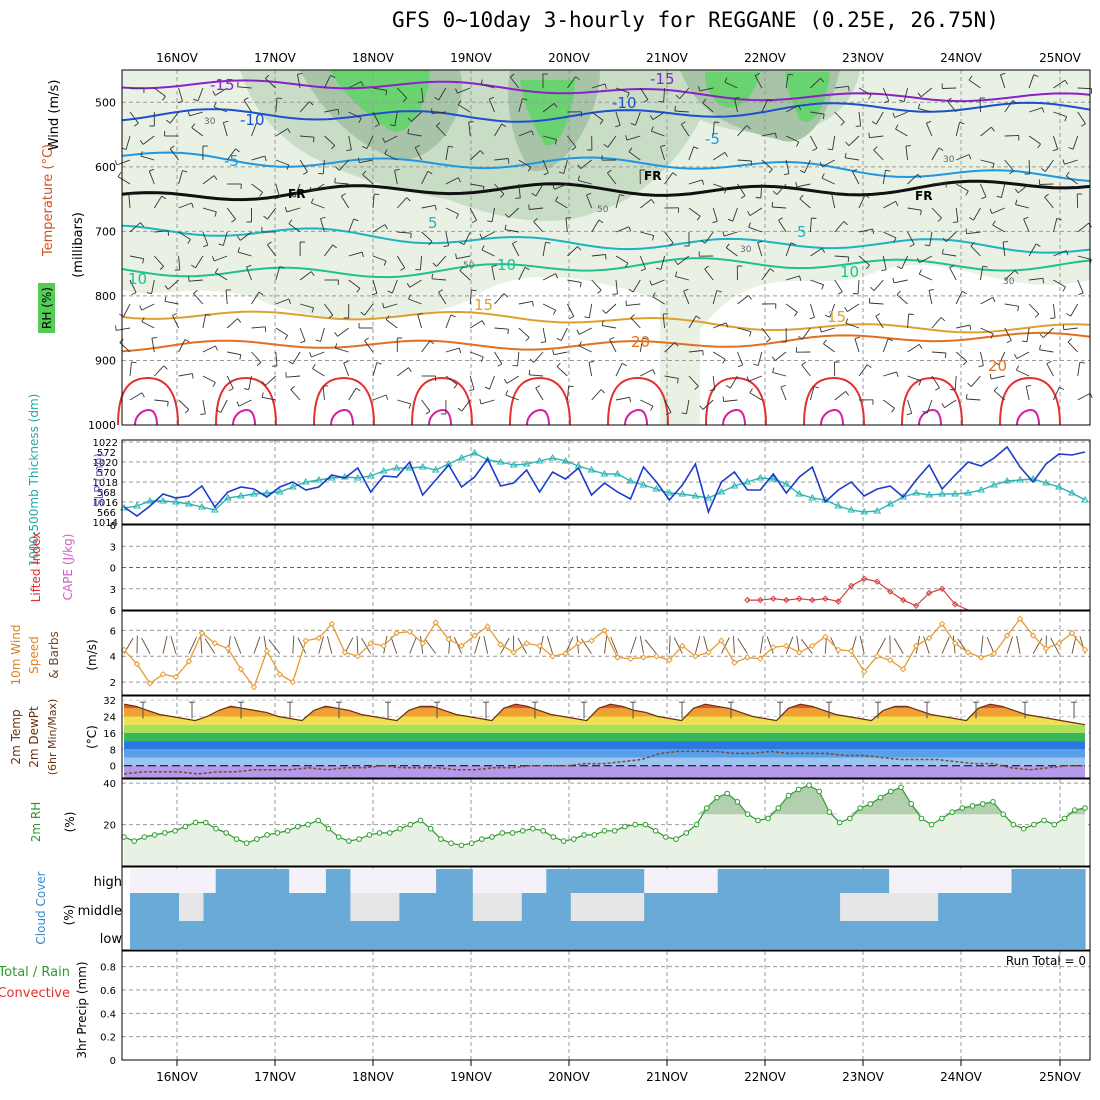 The height and width of the screenshot is (1100, 1100). What do you see at coordinates (99, 480) in the screenshot?
I see `ylabel-slp: SLP (mb)` at bounding box center [99, 480].